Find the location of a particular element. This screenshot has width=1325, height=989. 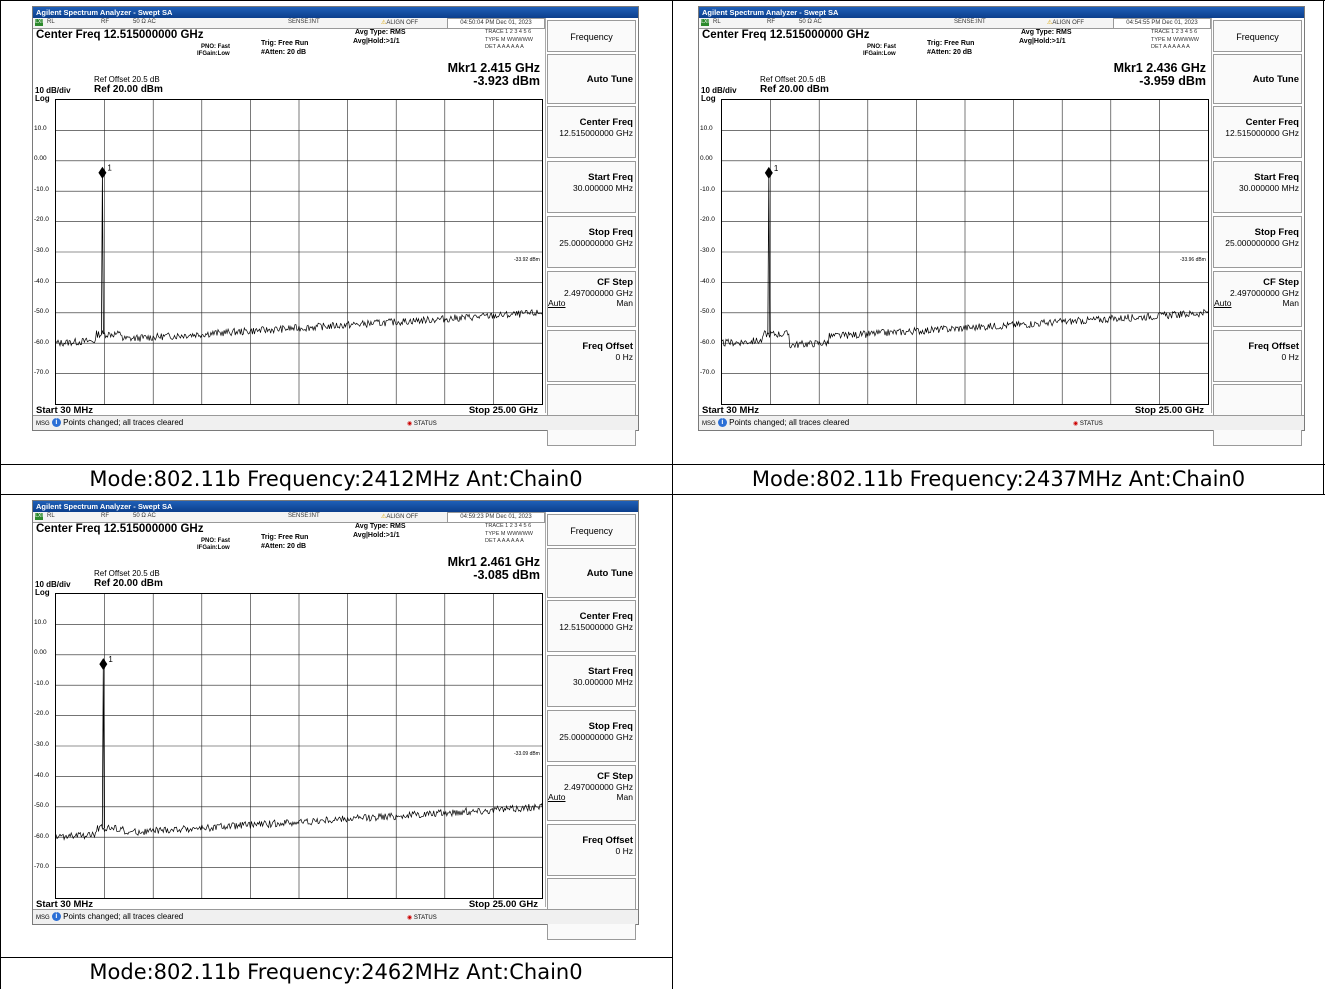

info-icon: i is located at coordinates (722, 423).